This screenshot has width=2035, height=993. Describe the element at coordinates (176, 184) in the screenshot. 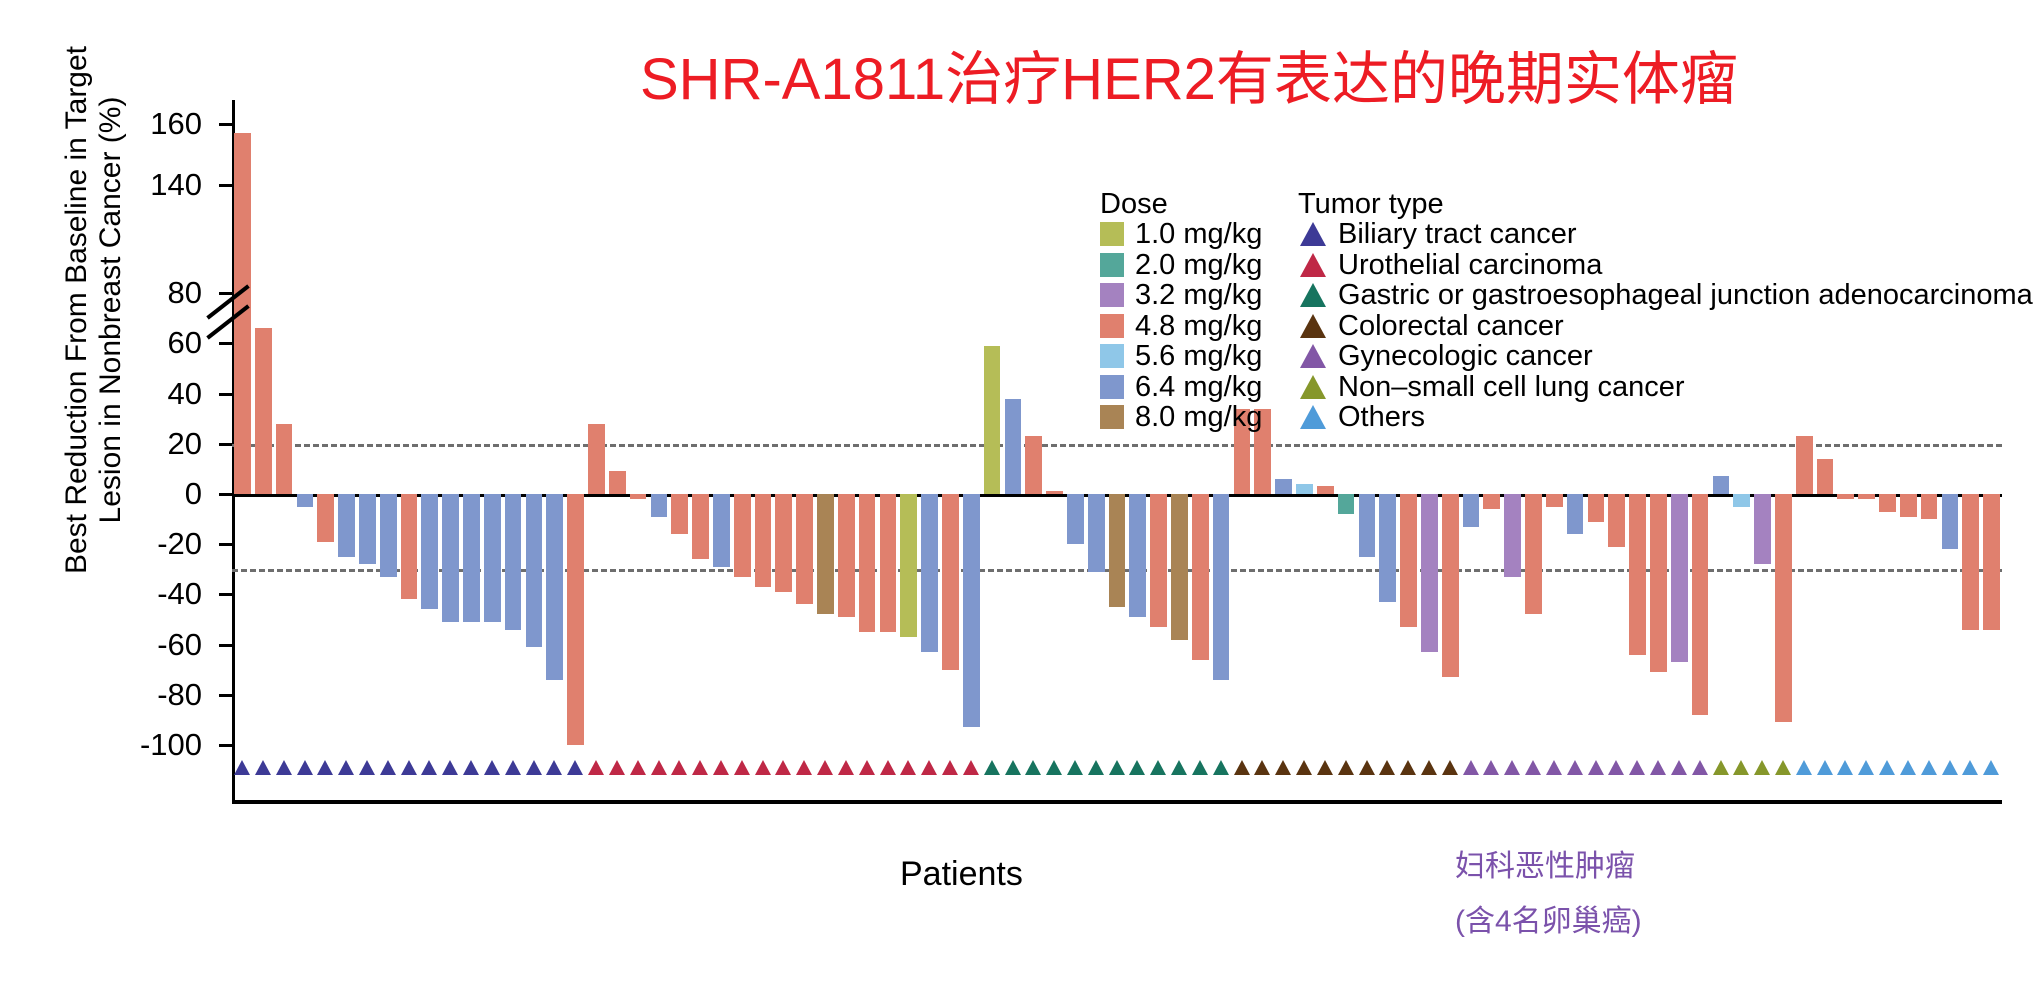

I see `y-tick-label-140: 140` at that location.